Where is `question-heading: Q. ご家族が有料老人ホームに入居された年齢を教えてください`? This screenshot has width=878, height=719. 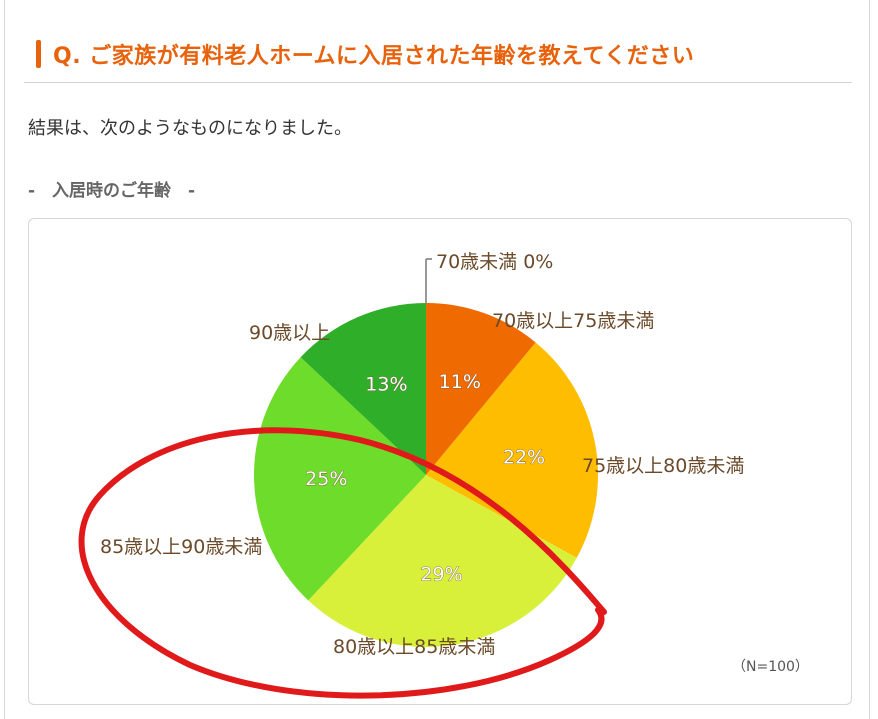 question-heading: Q. ご家族が有料老人ホームに入居された年齢を教えてください is located at coordinates (365, 54).